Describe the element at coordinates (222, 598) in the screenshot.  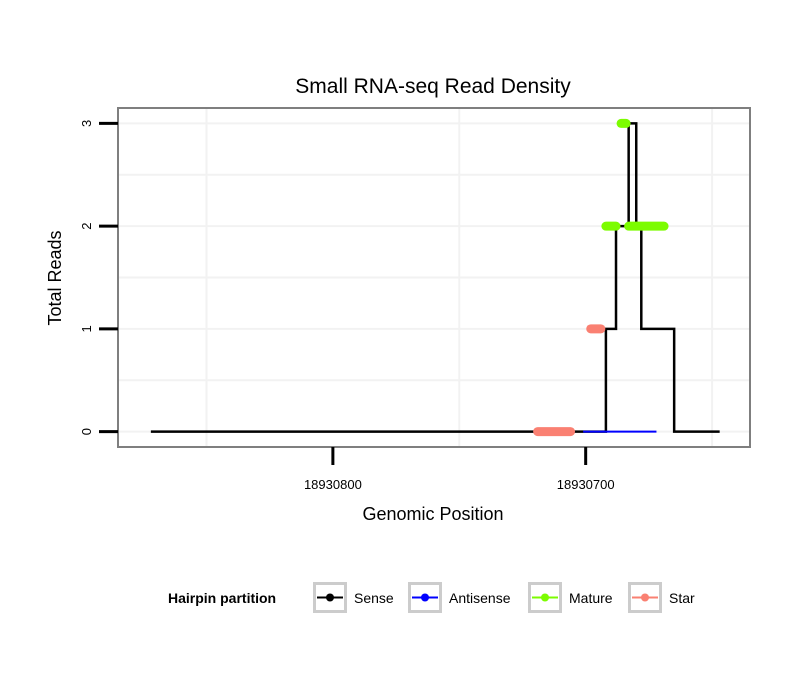
I see `legend-title: Hairpin partition` at that location.